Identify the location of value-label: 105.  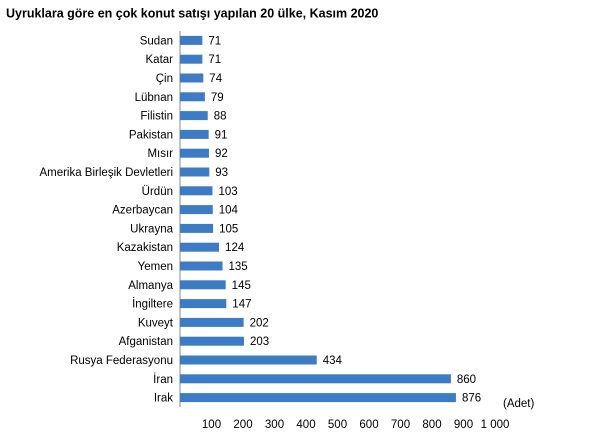
(228, 229).